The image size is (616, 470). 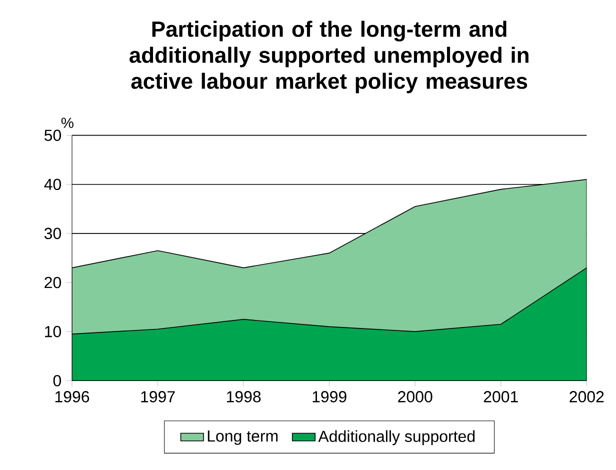 What do you see at coordinates (53, 135) in the screenshot?
I see `y-tick-label: 50` at bounding box center [53, 135].